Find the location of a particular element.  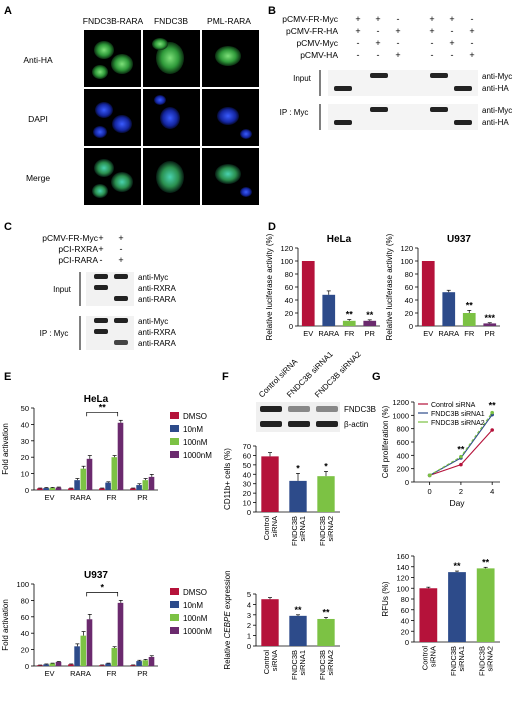

x-tick-label: EV is located at coordinates (428, 333).